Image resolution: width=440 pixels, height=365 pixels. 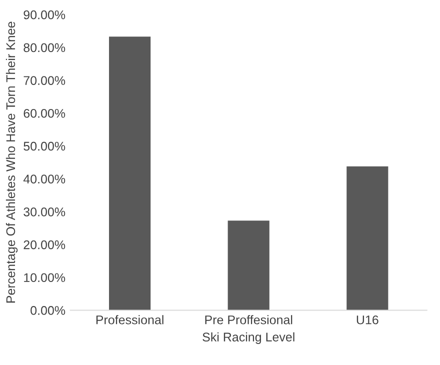 What do you see at coordinates (248, 338) in the screenshot?
I see `x-axis-title: Ski Racing Level` at bounding box center [248, 338].